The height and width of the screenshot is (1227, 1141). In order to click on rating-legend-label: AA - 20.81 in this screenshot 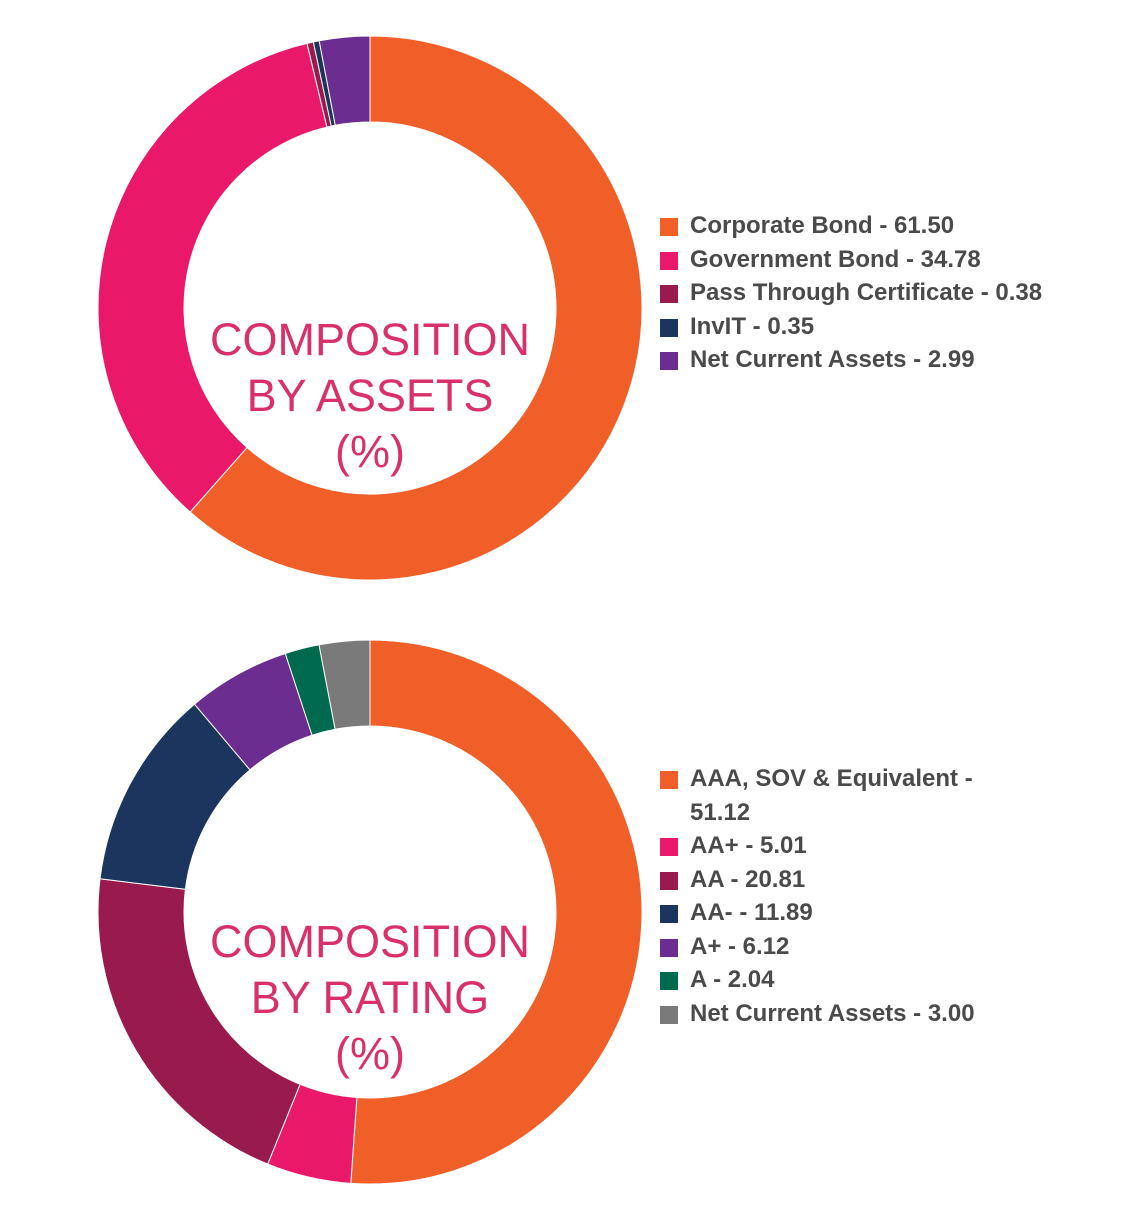, I will do `click(748, 879)`.